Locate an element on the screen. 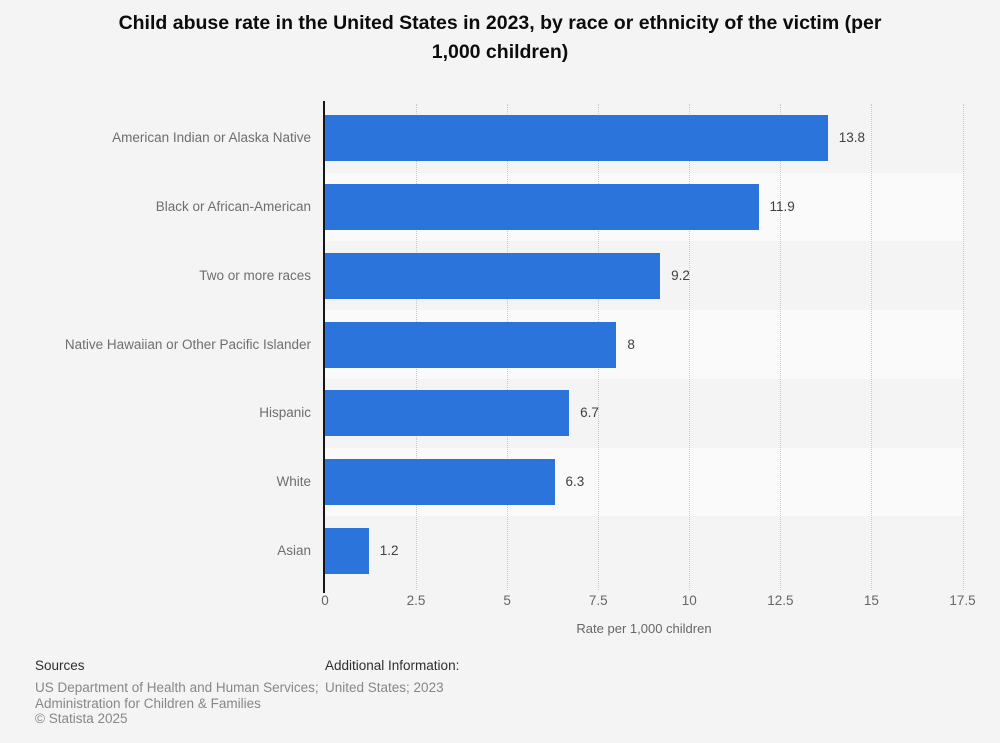  category-label: Two or more races is located at coordinates (255, 275).